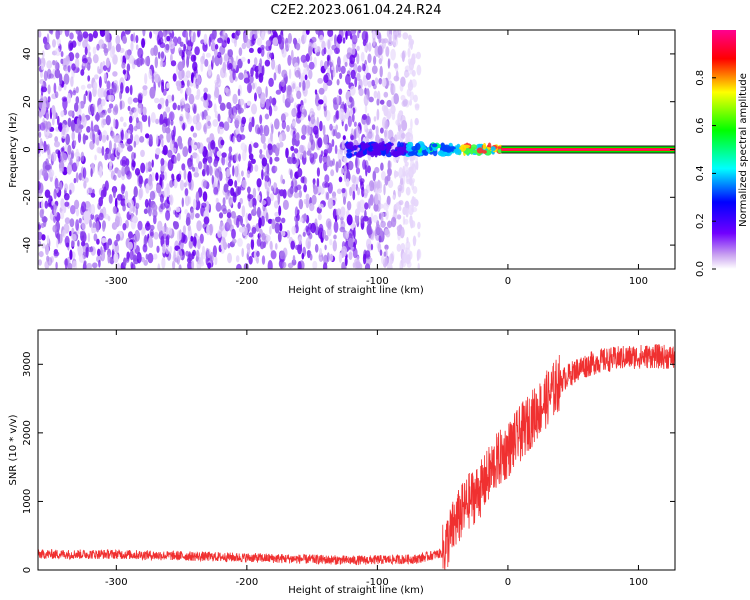  I want to click on colorbar-tick-label: 0.0, so click(700, 269).